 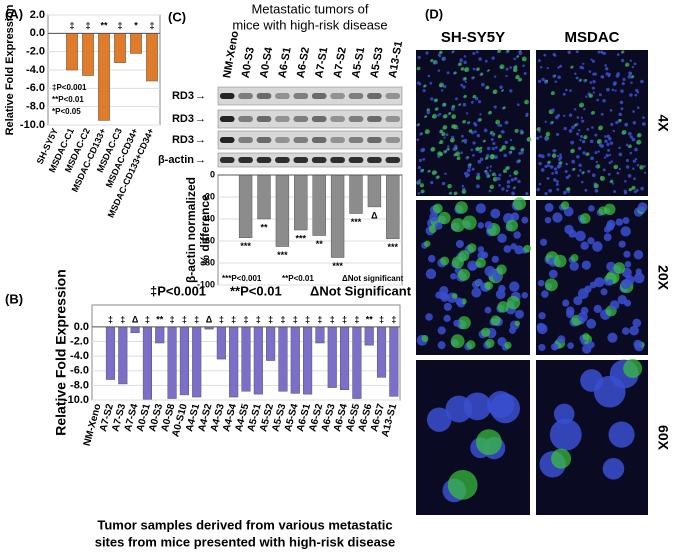 What do you see at coordinates (66, 111) in the screenshot?
I see `legend-entry: *P<0.05` at bounding box center [66, 111].